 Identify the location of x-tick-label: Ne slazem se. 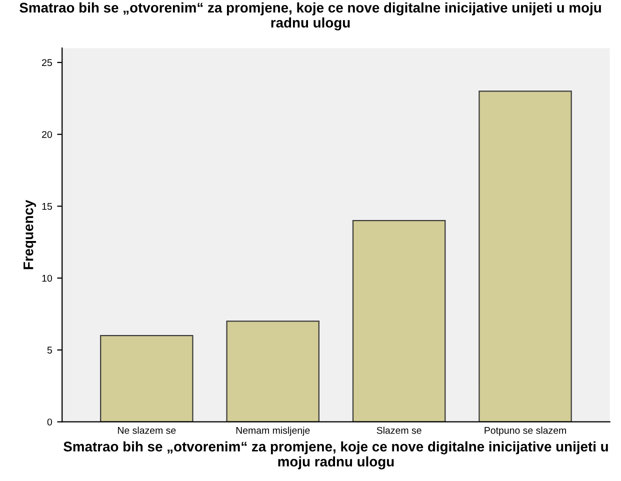
(147, 430).